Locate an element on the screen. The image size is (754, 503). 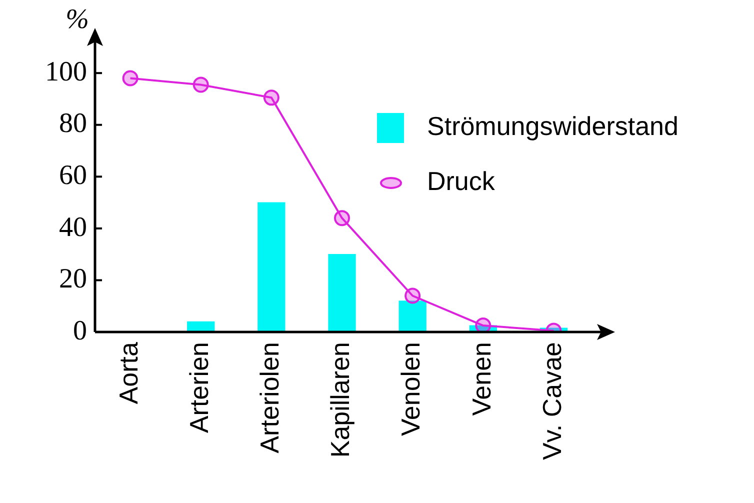
x-tick-label: Vv. Cavae is located at coordinates (551, 401).